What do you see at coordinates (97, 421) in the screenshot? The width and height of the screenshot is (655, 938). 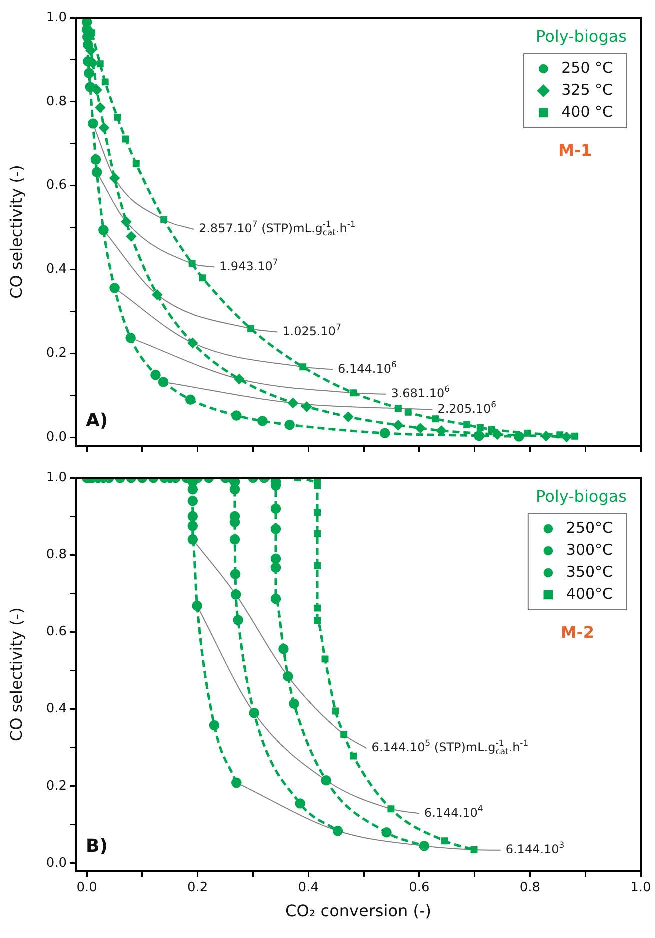 I see `annotation: A)` at bounding box center [97, 421].